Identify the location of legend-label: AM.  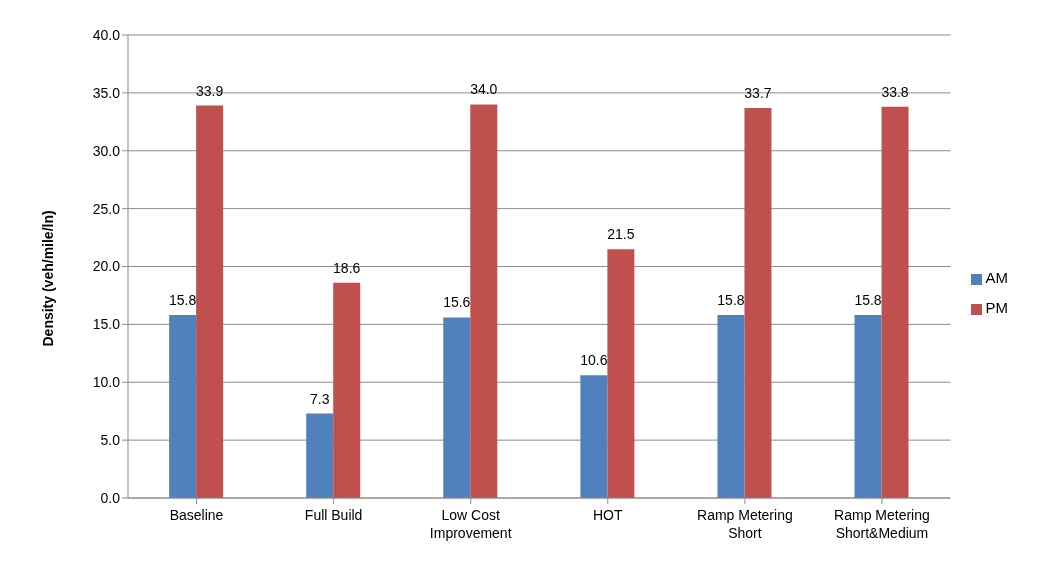
(996, 277).